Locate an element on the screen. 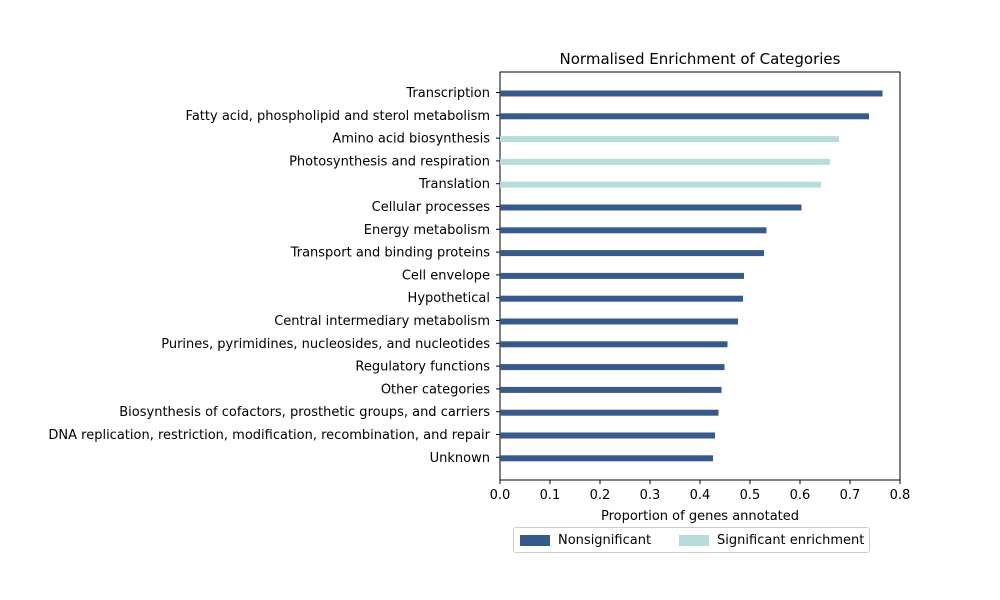 This screenshot has height=600, width=1000. legend-item-nonsignificant: Nonsignificant is located at coordinates (585, 540).